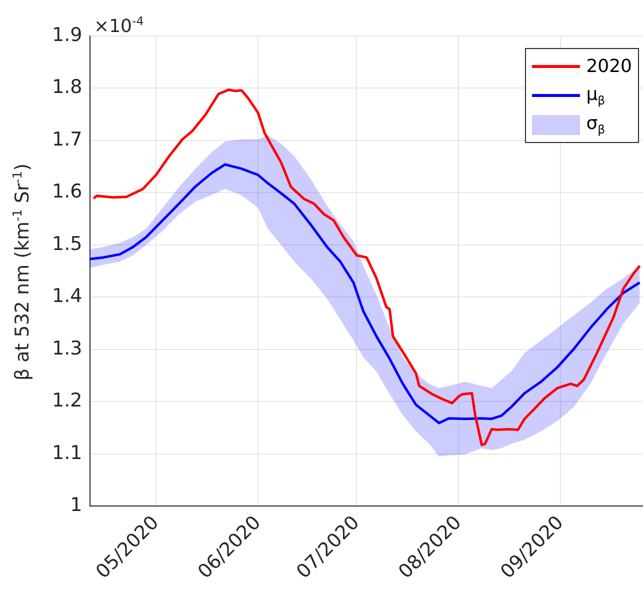  Describe the element at coordinates (596, 96) in the screenshot. I see `legend-label: μ$_{β}$` at that location.